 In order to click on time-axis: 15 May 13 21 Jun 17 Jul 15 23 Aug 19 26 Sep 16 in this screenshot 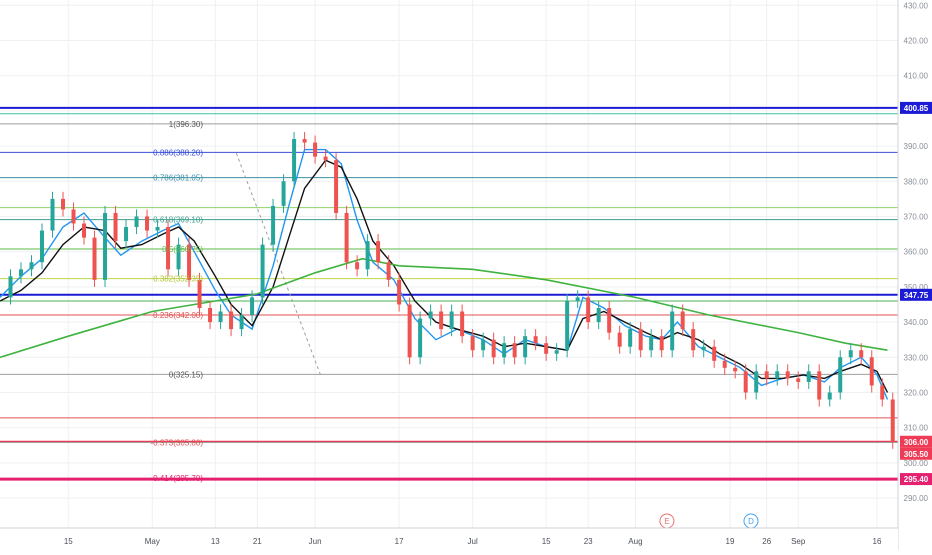, I will do `click(473, 541)`.